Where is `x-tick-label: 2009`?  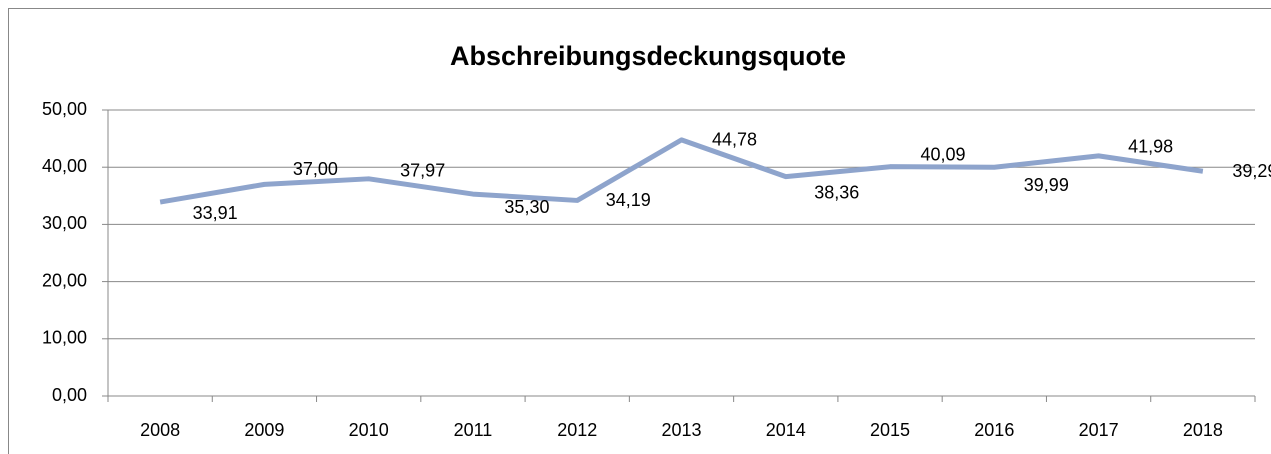 x-tick-label: 2009 is located at coordinates (264, 430).